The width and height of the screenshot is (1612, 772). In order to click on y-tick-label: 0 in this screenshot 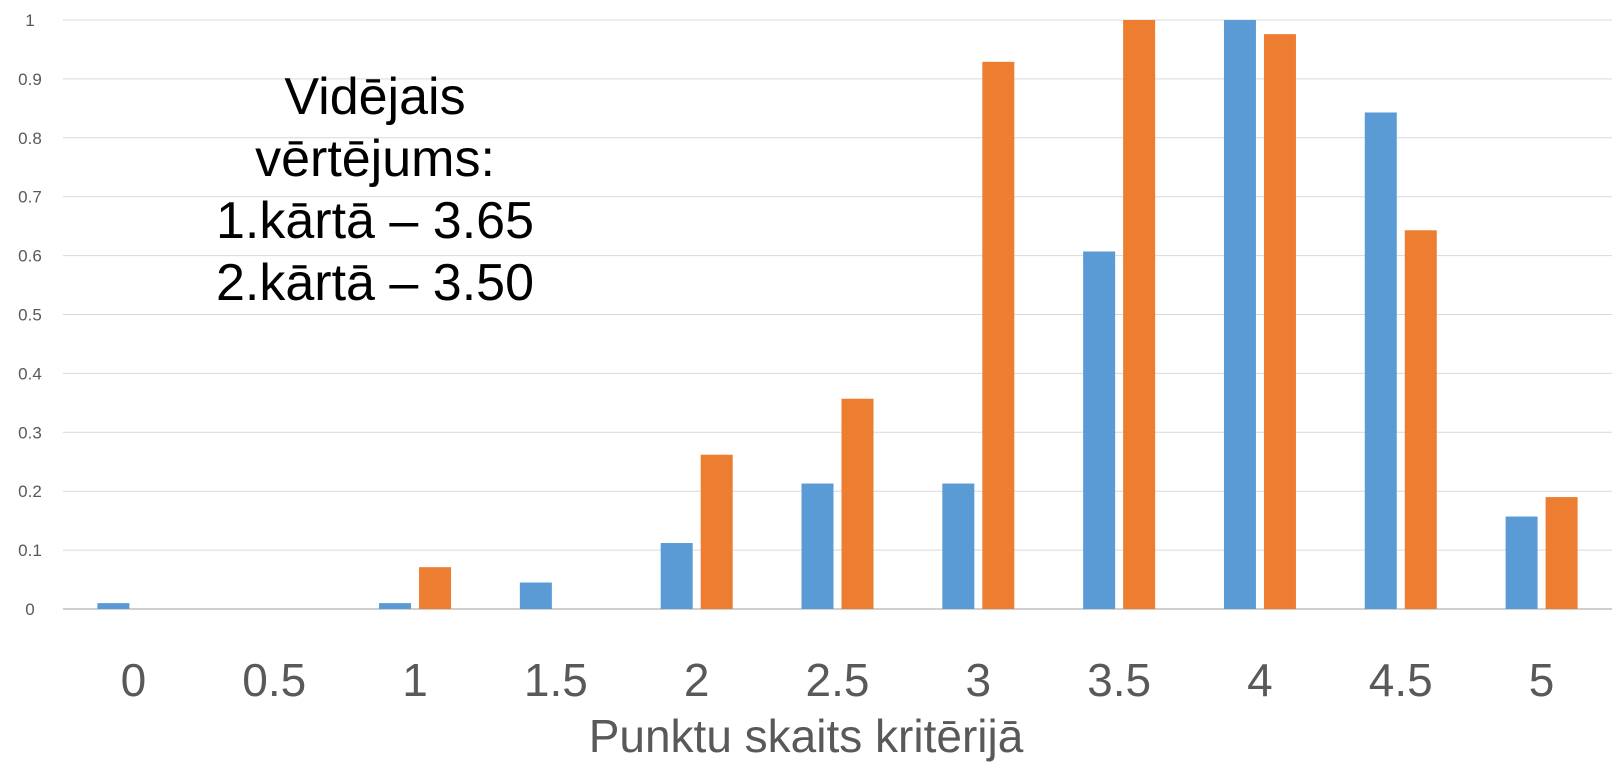, I will do `click(29, 609)`.